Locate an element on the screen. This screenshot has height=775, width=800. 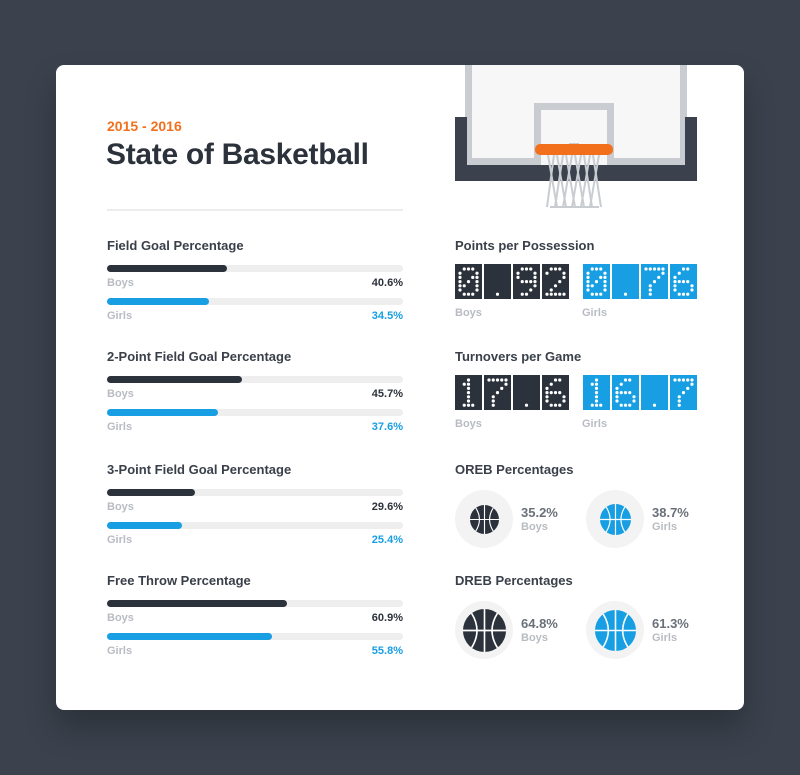
chart-title: Field Goal Percentage is located at coordinates (175, 245).